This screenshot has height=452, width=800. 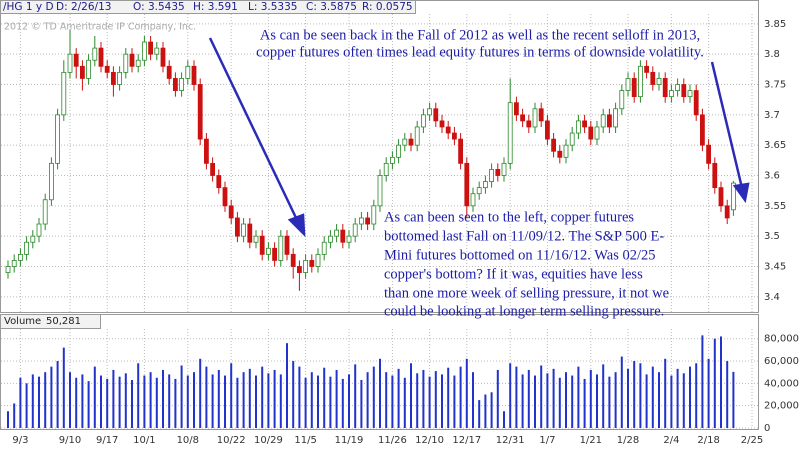 What do you see at coordinates (100, 27) in the screenshot?
I see `copyright: 2012 © TD Ameritrade IP Company, Inc.` at bounding box center [100, 27].